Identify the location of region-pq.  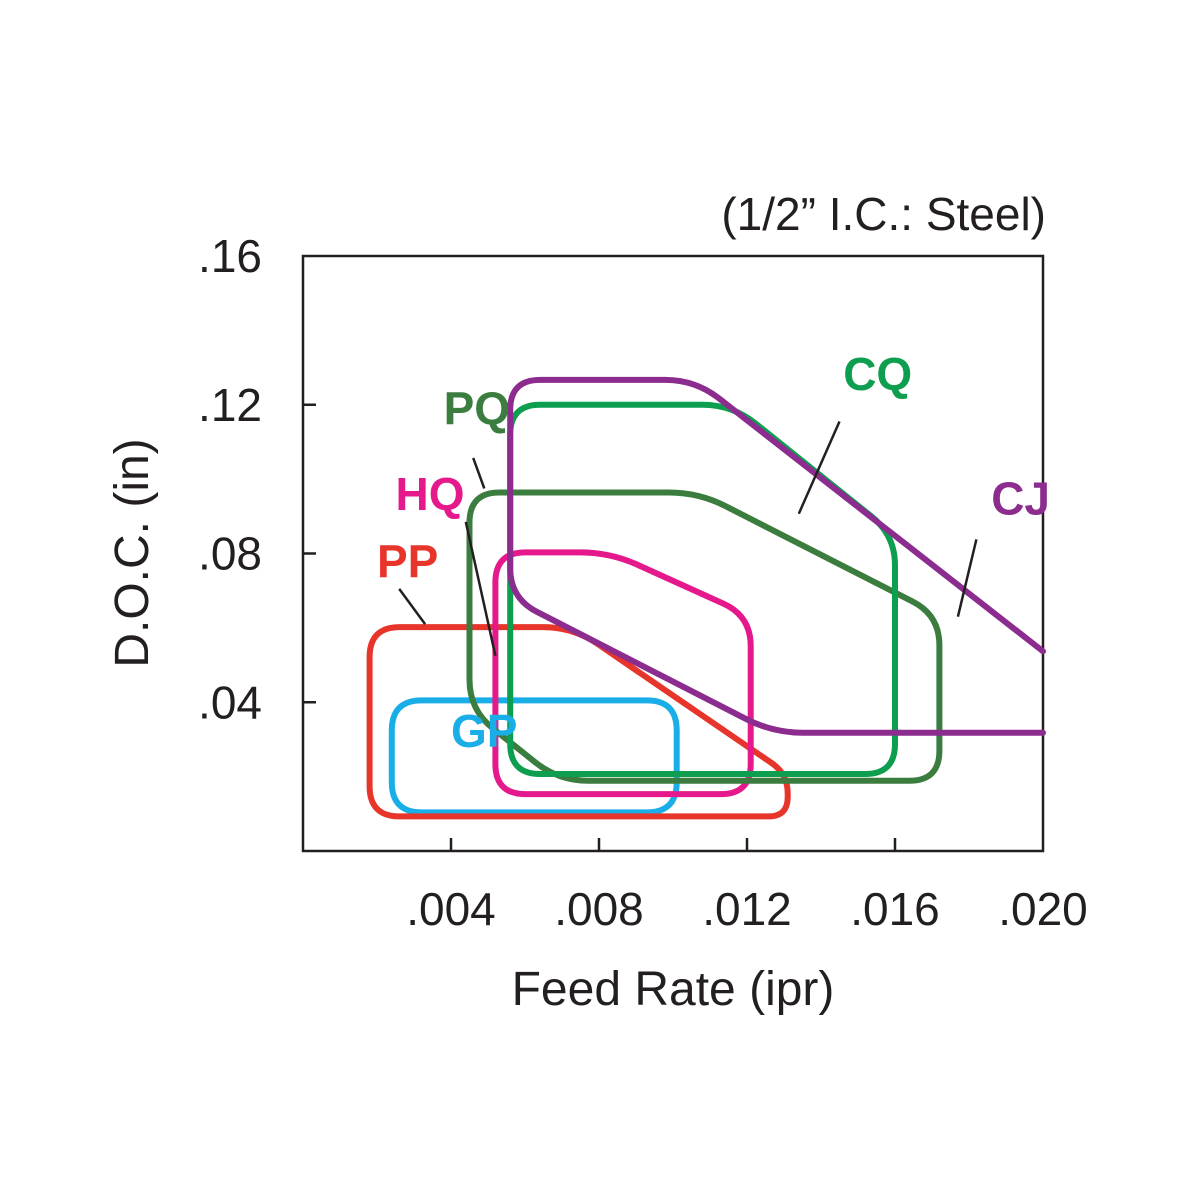
(704, 636).